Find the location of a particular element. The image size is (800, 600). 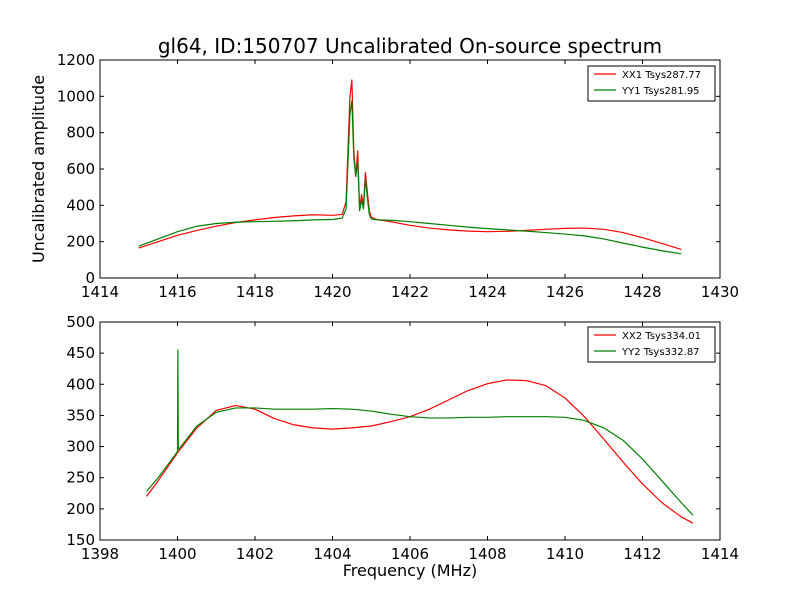

bottom-xtick-label: 1398 is located at coordinates (100, 554).